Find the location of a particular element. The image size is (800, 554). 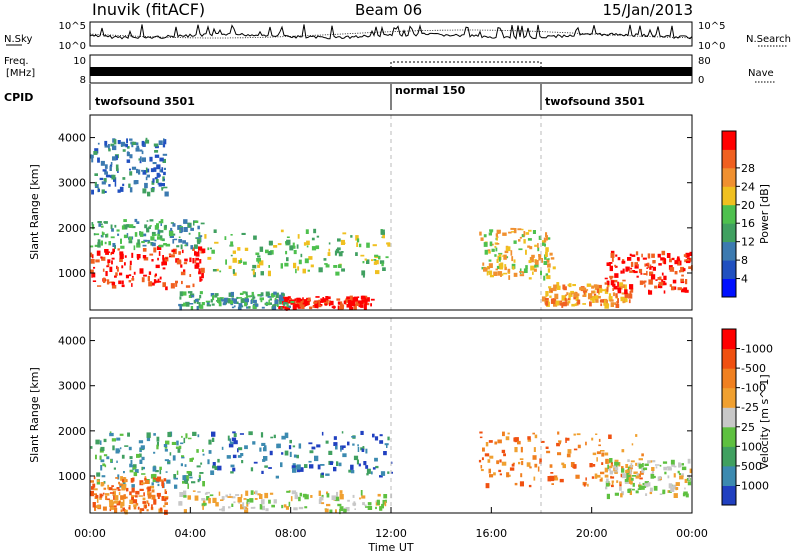

noise-left-tick-bottom: 10^0 is located at coordinates (72, 46).